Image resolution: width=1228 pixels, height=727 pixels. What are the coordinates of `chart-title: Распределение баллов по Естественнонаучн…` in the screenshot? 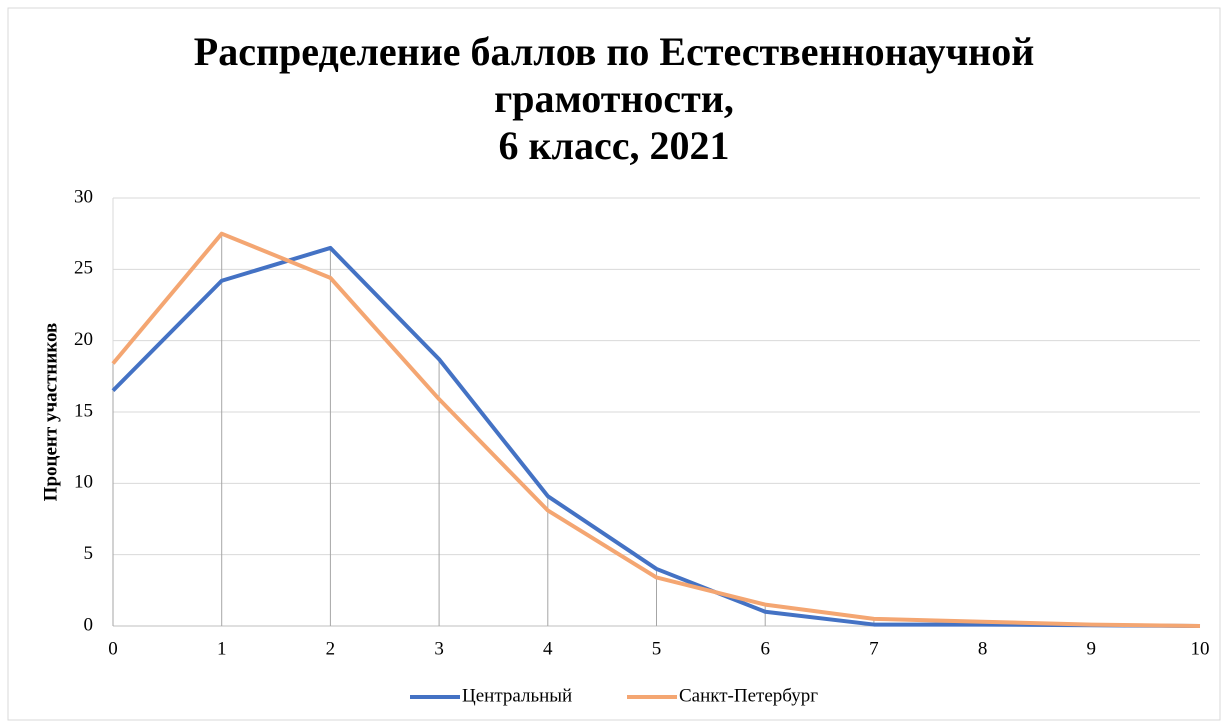 It's located at (614, 51).